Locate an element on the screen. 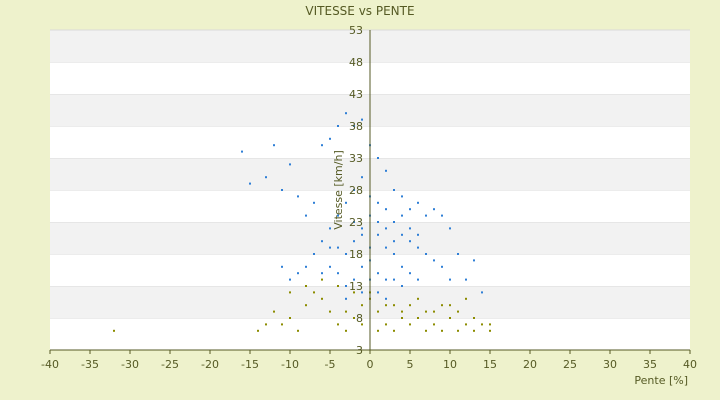 This screenshot has height=400, width=720. x-tick-label: 40 is located at coordinates (690, 364).